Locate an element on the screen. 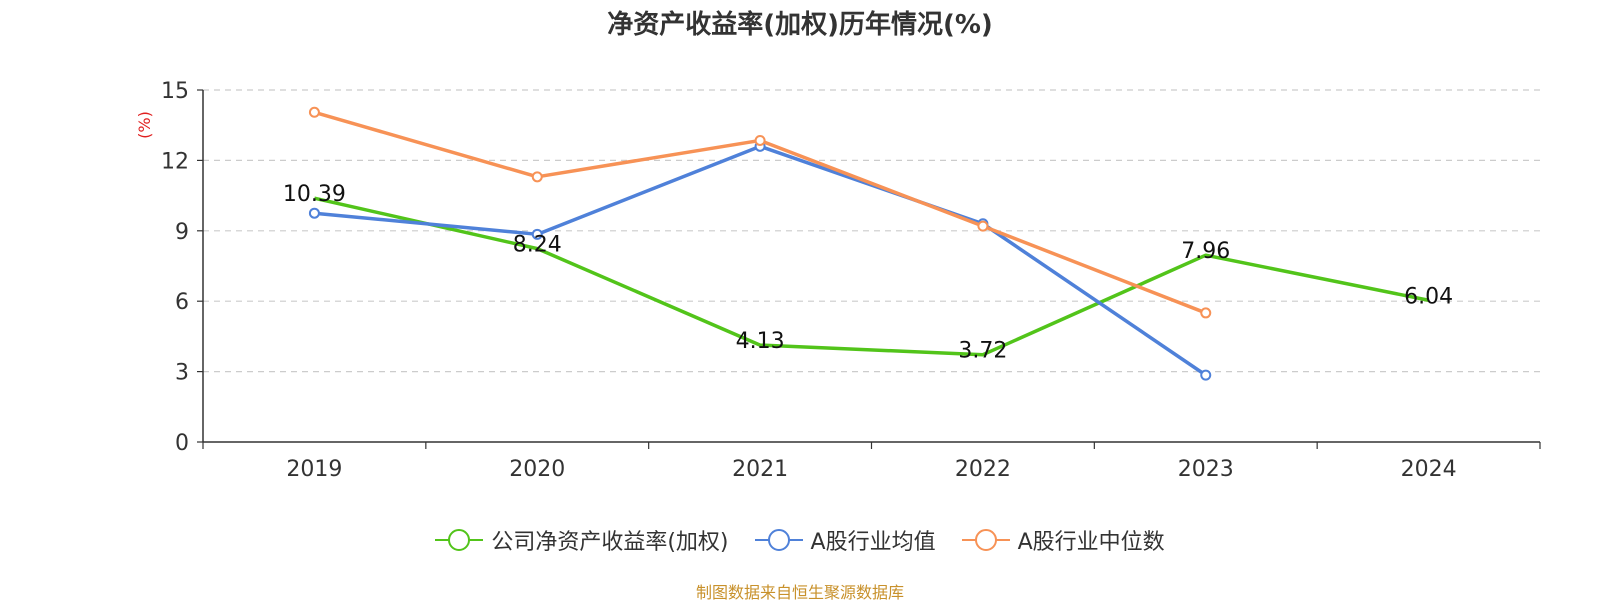  legend-swatch-company is located at coordinates (459, 540).